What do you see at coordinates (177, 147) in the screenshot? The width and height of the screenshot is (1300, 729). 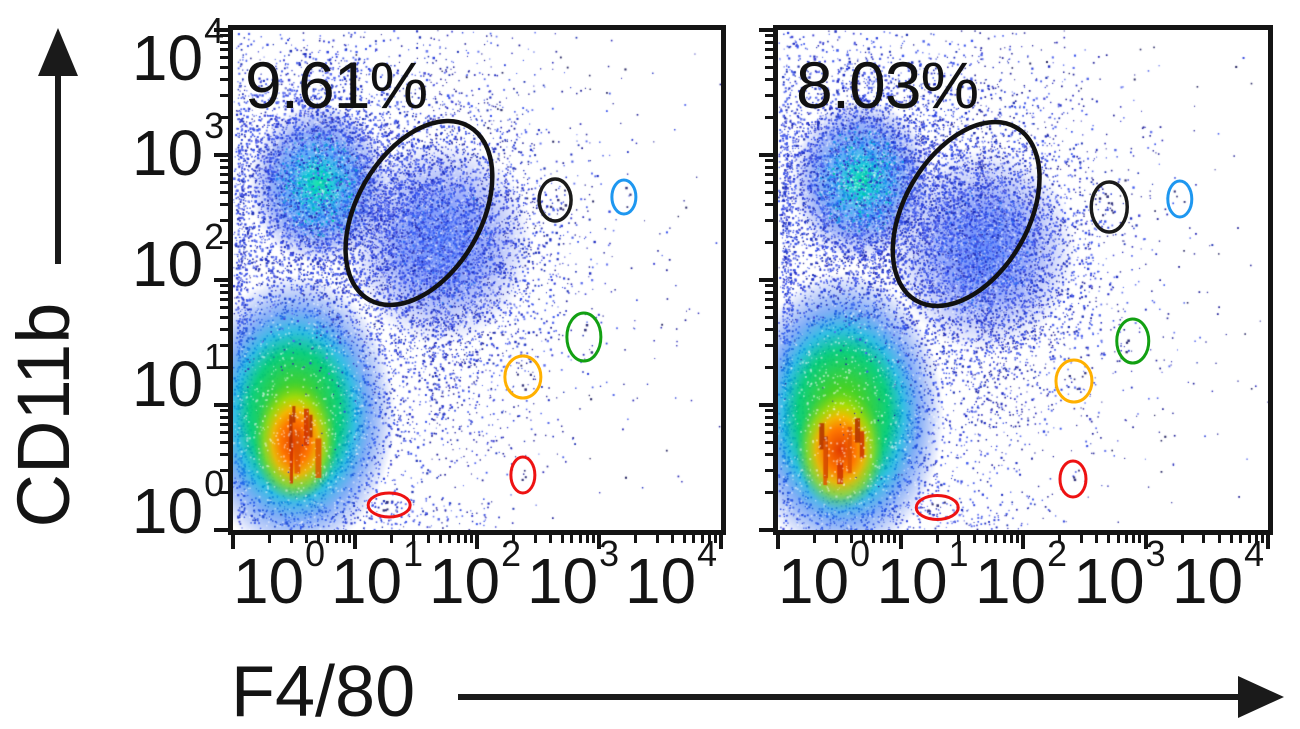 I see `y-tick-label: 10³` at bounding box center [177, 147].